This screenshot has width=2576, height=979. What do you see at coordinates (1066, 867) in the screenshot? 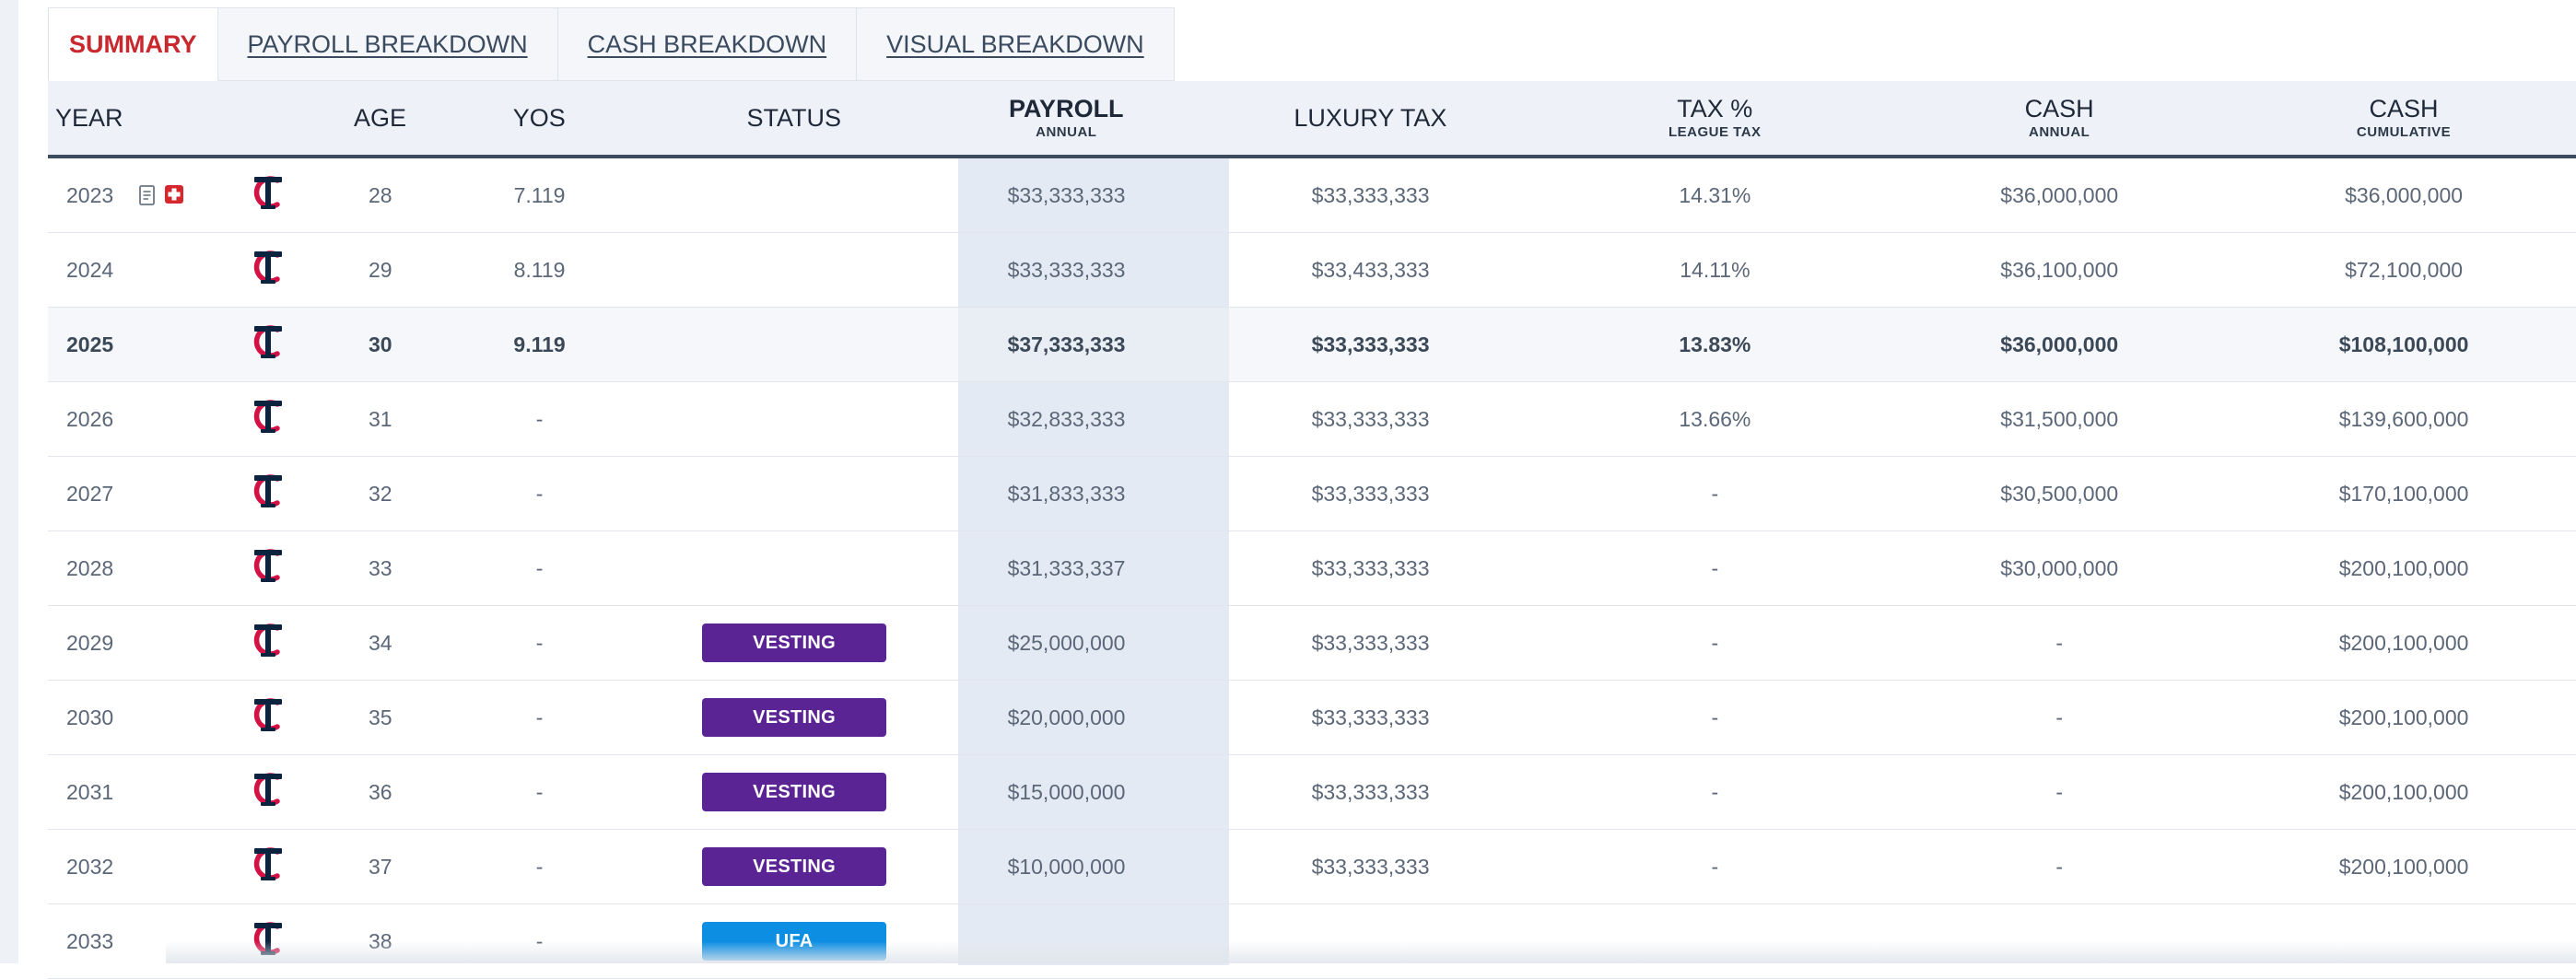
I see `row-payroll: $10,000,000` at bounding box center [1066, 867].